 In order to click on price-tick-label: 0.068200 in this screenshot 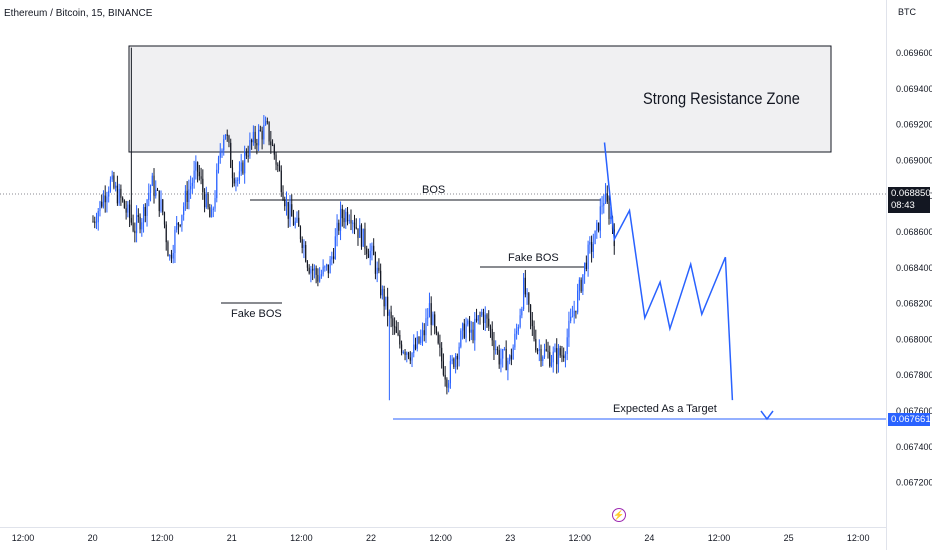, I will do `click(914, 304)`.